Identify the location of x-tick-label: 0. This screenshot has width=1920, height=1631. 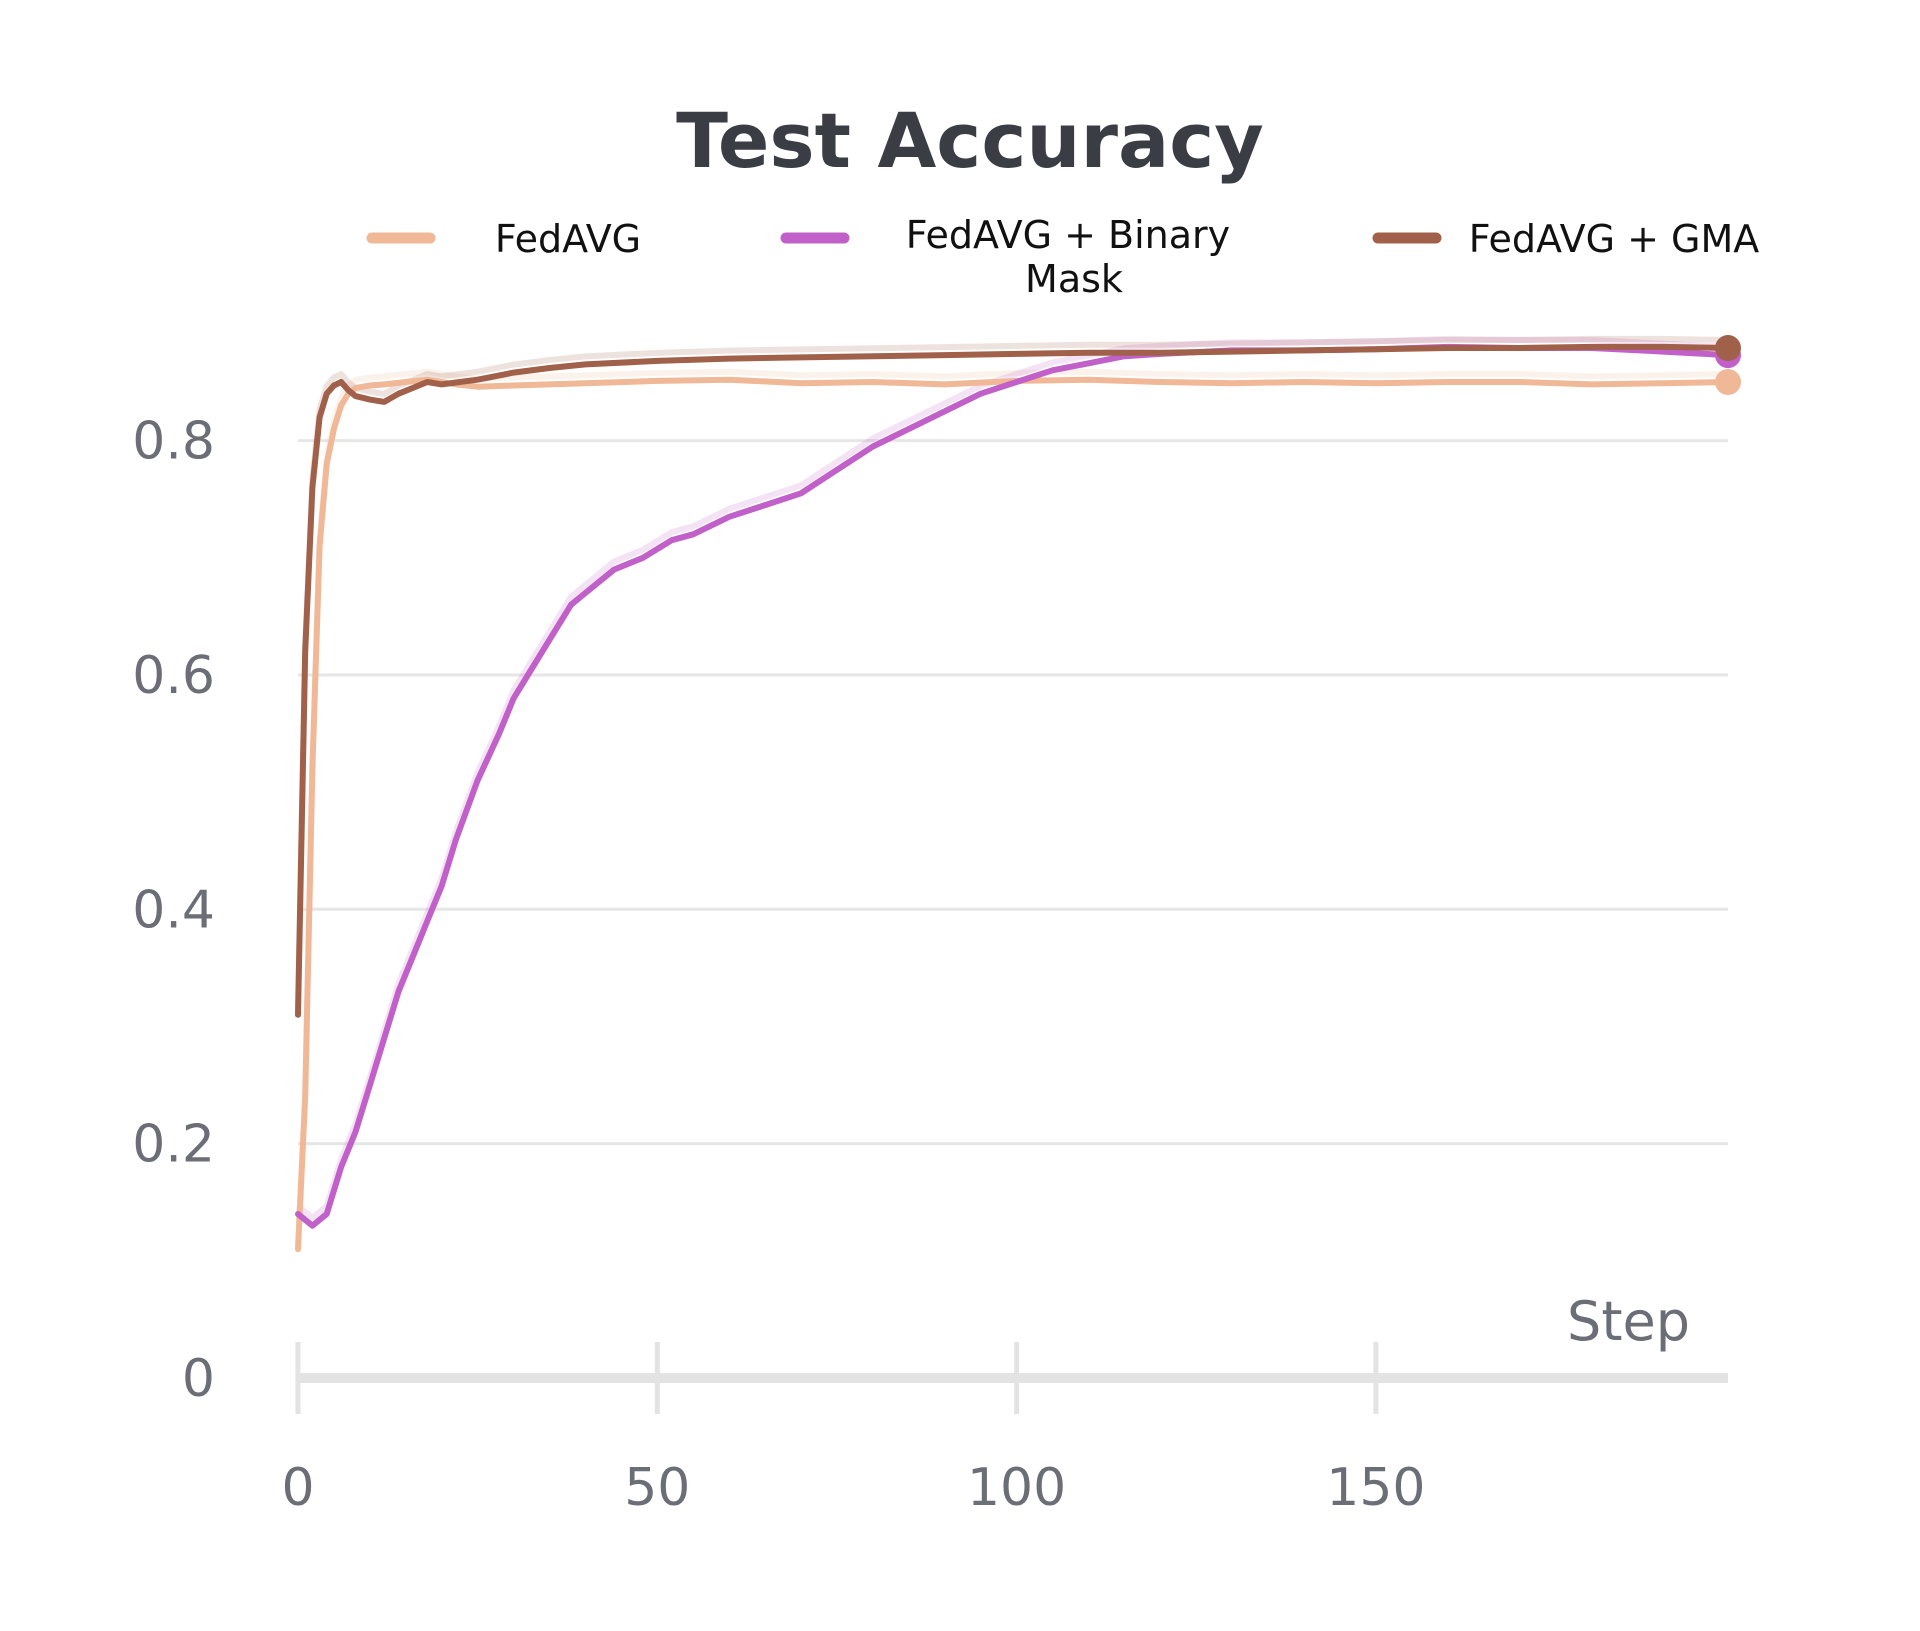
(297, 1488).